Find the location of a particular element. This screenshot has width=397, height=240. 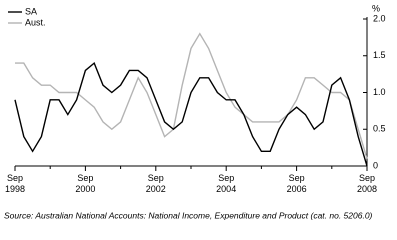

legend-label: Aust. is located at coordinates (35, 22).